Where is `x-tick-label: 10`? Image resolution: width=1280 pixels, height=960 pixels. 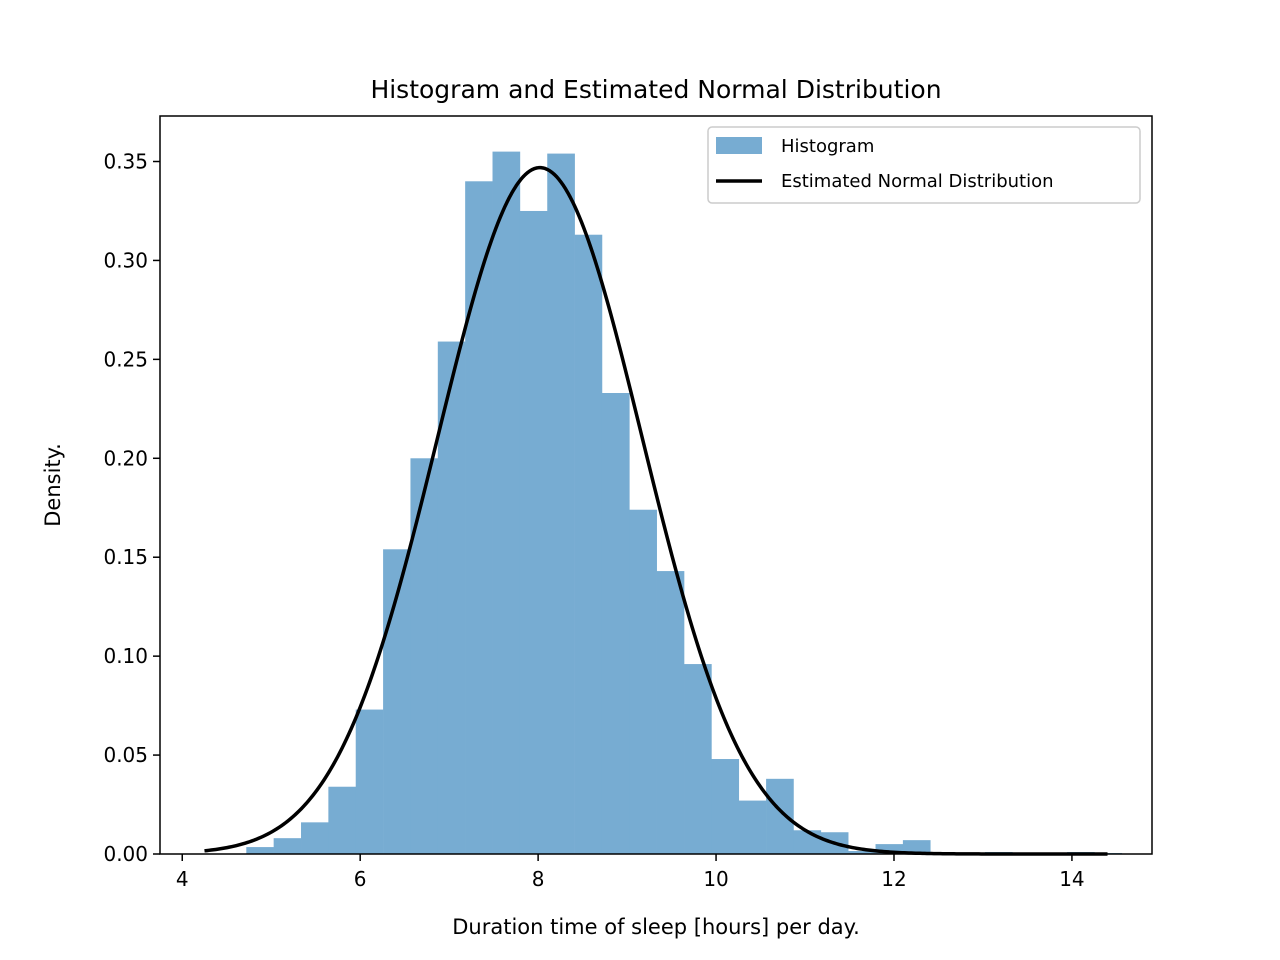
x-tick-label: 10 is located at coordinates (715, 879).